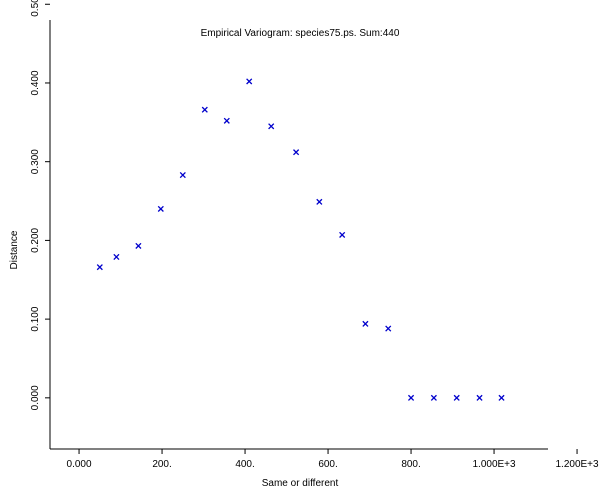 The height and width of the screenshot is (500, 600). Describe the element at coordinates (35, 82) in the screenshot. I see `y-tick-label: 0.400` at that location.